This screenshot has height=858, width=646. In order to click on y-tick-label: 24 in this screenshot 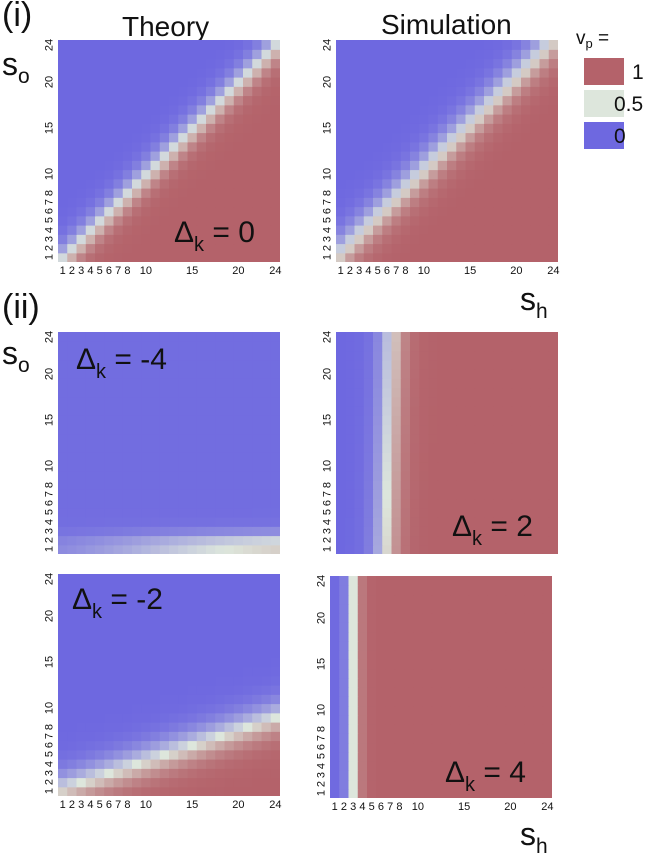, I will do `click(49, 336)`.